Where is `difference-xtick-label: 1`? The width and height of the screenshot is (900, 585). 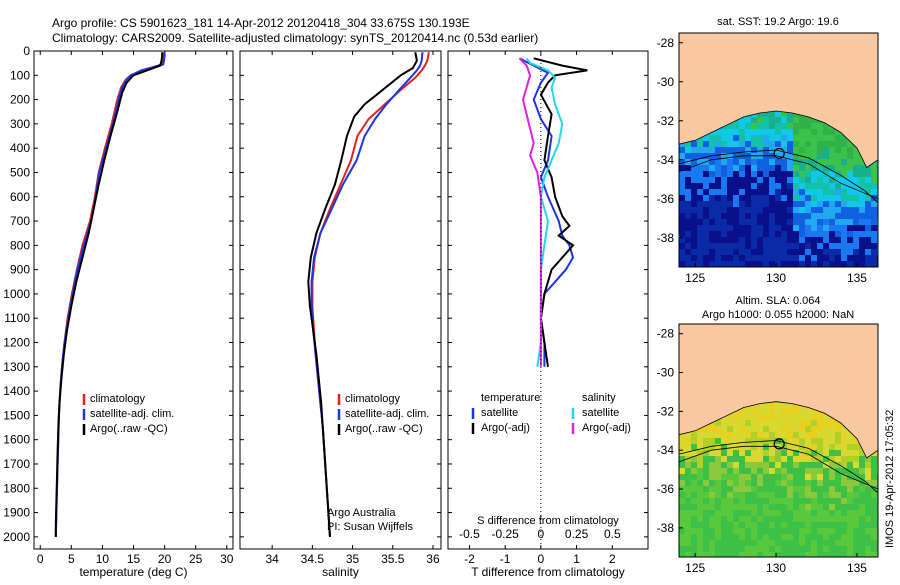
difference-xtick-label: 1 is located at coordinates (576, 559).